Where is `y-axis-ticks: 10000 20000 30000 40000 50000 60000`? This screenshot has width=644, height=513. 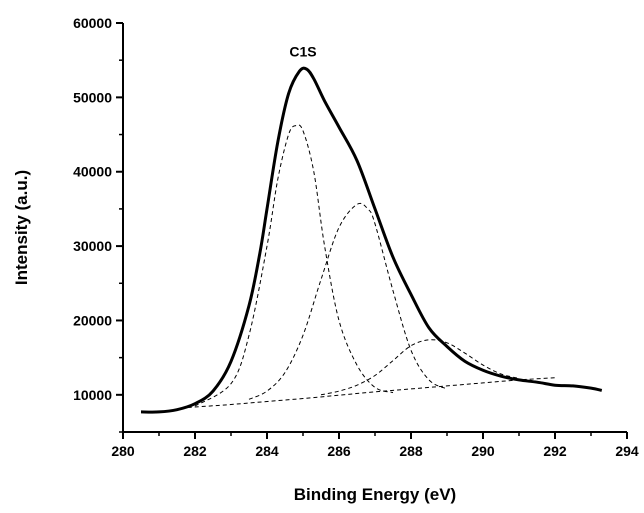 y-axis-ticks: 10000 20000 30000 40000 50000 60000 is located at coordinates (98, 224).